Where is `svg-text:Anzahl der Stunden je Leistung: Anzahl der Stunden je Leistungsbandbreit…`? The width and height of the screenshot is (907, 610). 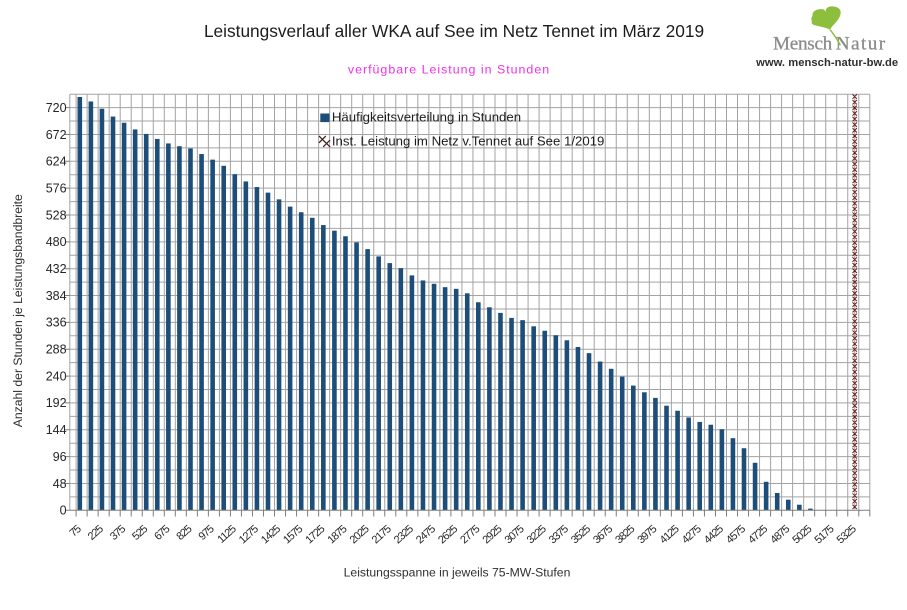 svg-text:Anzahl der Stunden je Leistung: Anzahl der Stunden je Leistungsbandbreit… is located at coordinates (18, 310).